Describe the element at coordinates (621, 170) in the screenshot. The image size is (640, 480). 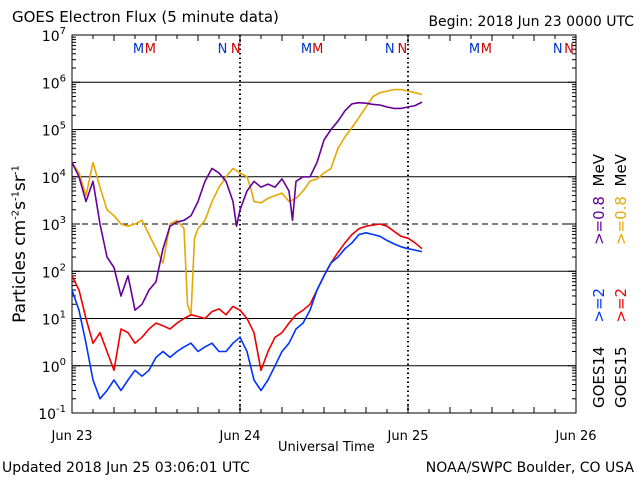
I see `legend-unit-15: MeV` at that location.